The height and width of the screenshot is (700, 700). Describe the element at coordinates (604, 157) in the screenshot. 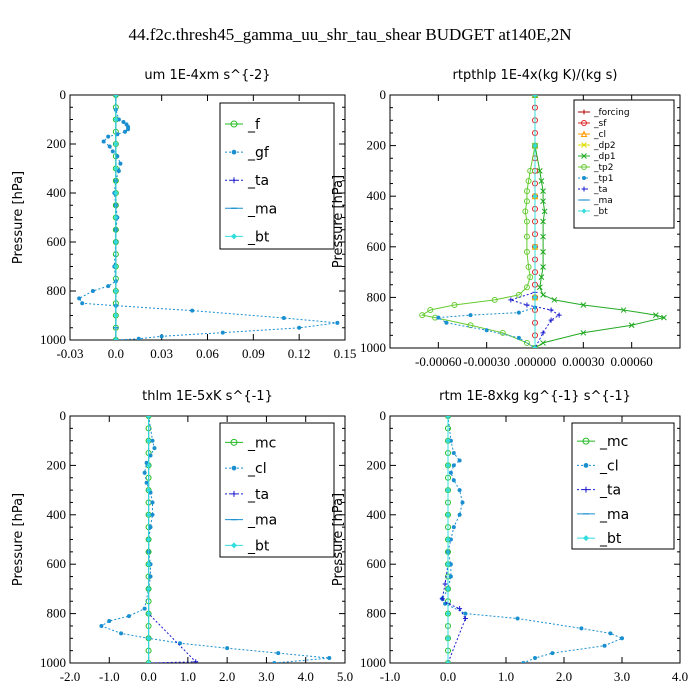

I see `legend-label: _dp1` at that location.